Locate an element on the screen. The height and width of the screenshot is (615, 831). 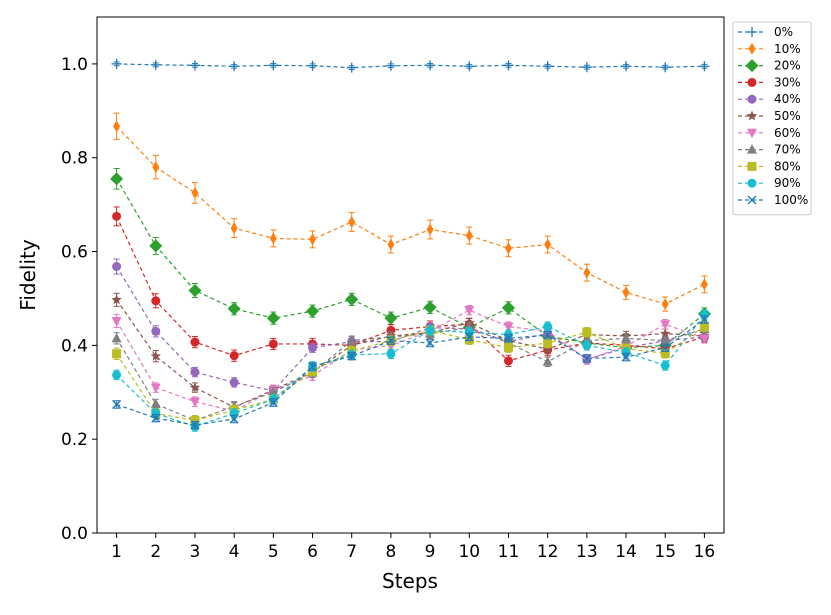
series-0-pct is located at coordinates (410, 65).